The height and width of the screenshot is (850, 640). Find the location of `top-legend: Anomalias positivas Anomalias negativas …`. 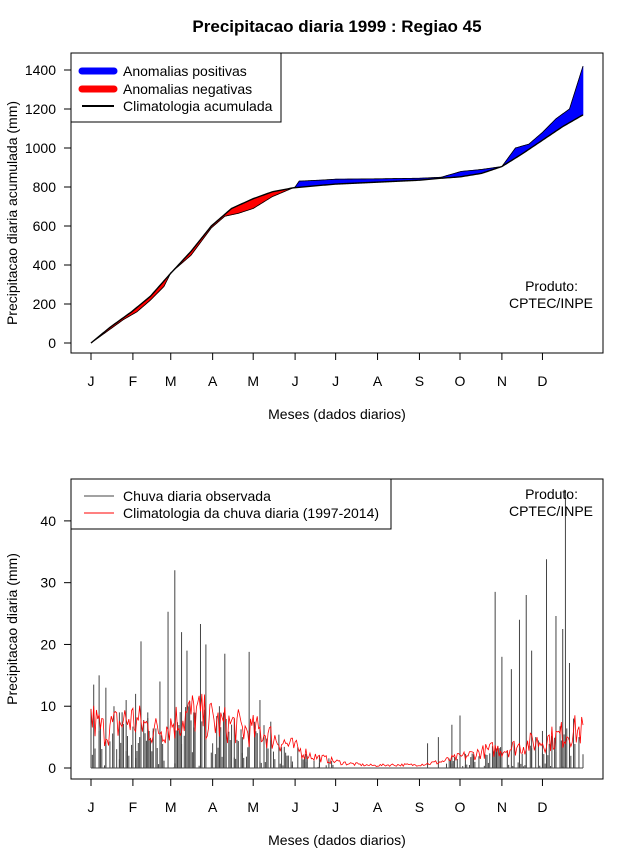

top-legend: Anomalias positivas Anomalias negativas … is located at coordinates (176, 87).